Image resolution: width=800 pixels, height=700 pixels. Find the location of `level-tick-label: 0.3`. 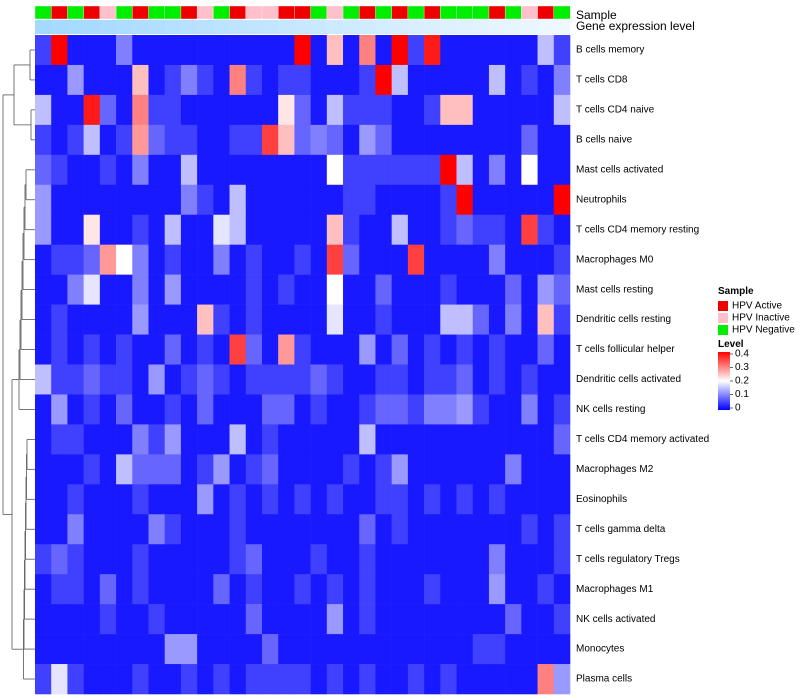

level-tick-label: 0.3 is located at coordinates (742, 367).